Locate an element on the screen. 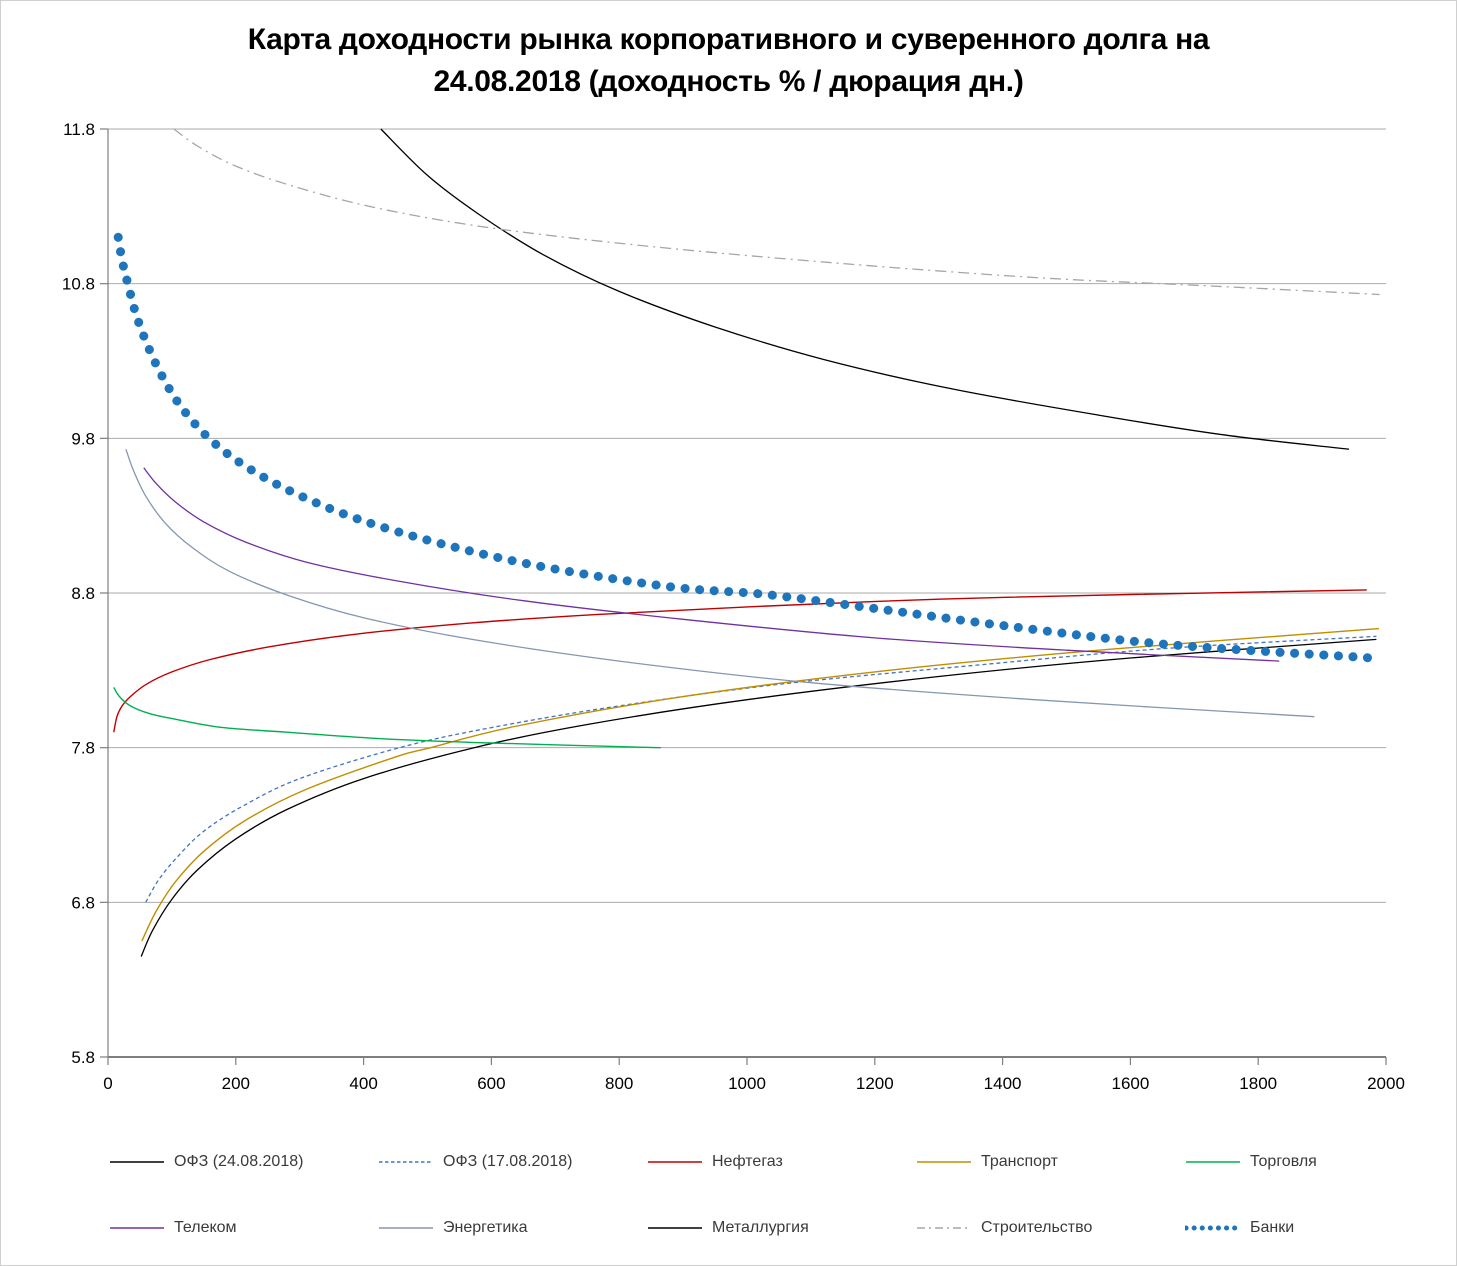 This screenshot has height=1266, width=1457. legend-swatch-transport-icon is located at coordinates (944, 1162).